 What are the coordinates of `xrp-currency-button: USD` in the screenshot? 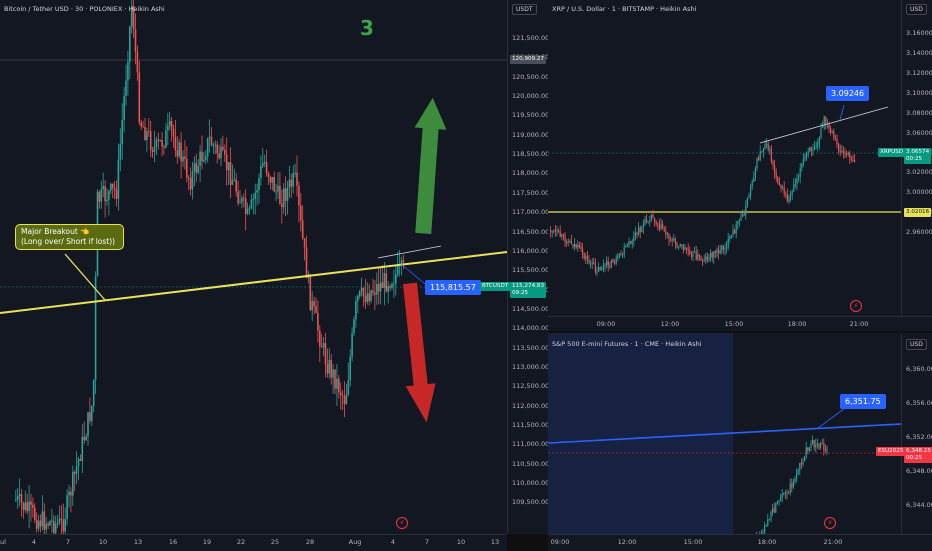 It's located at (916, 9).